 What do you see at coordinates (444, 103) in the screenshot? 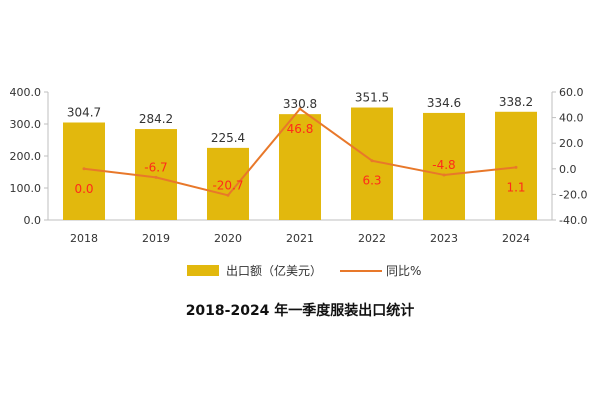
I see `bar-data-label: 334.6` at bounding box center [444, 103].